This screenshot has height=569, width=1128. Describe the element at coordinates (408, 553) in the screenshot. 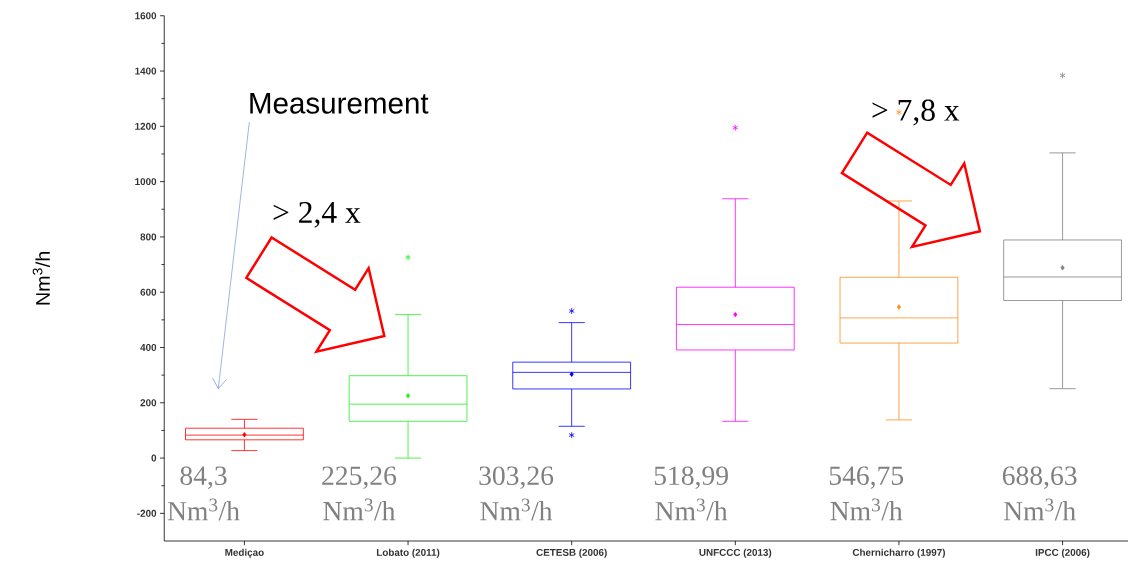

I see `x-tick-label: Lobato (2011)` at that location.